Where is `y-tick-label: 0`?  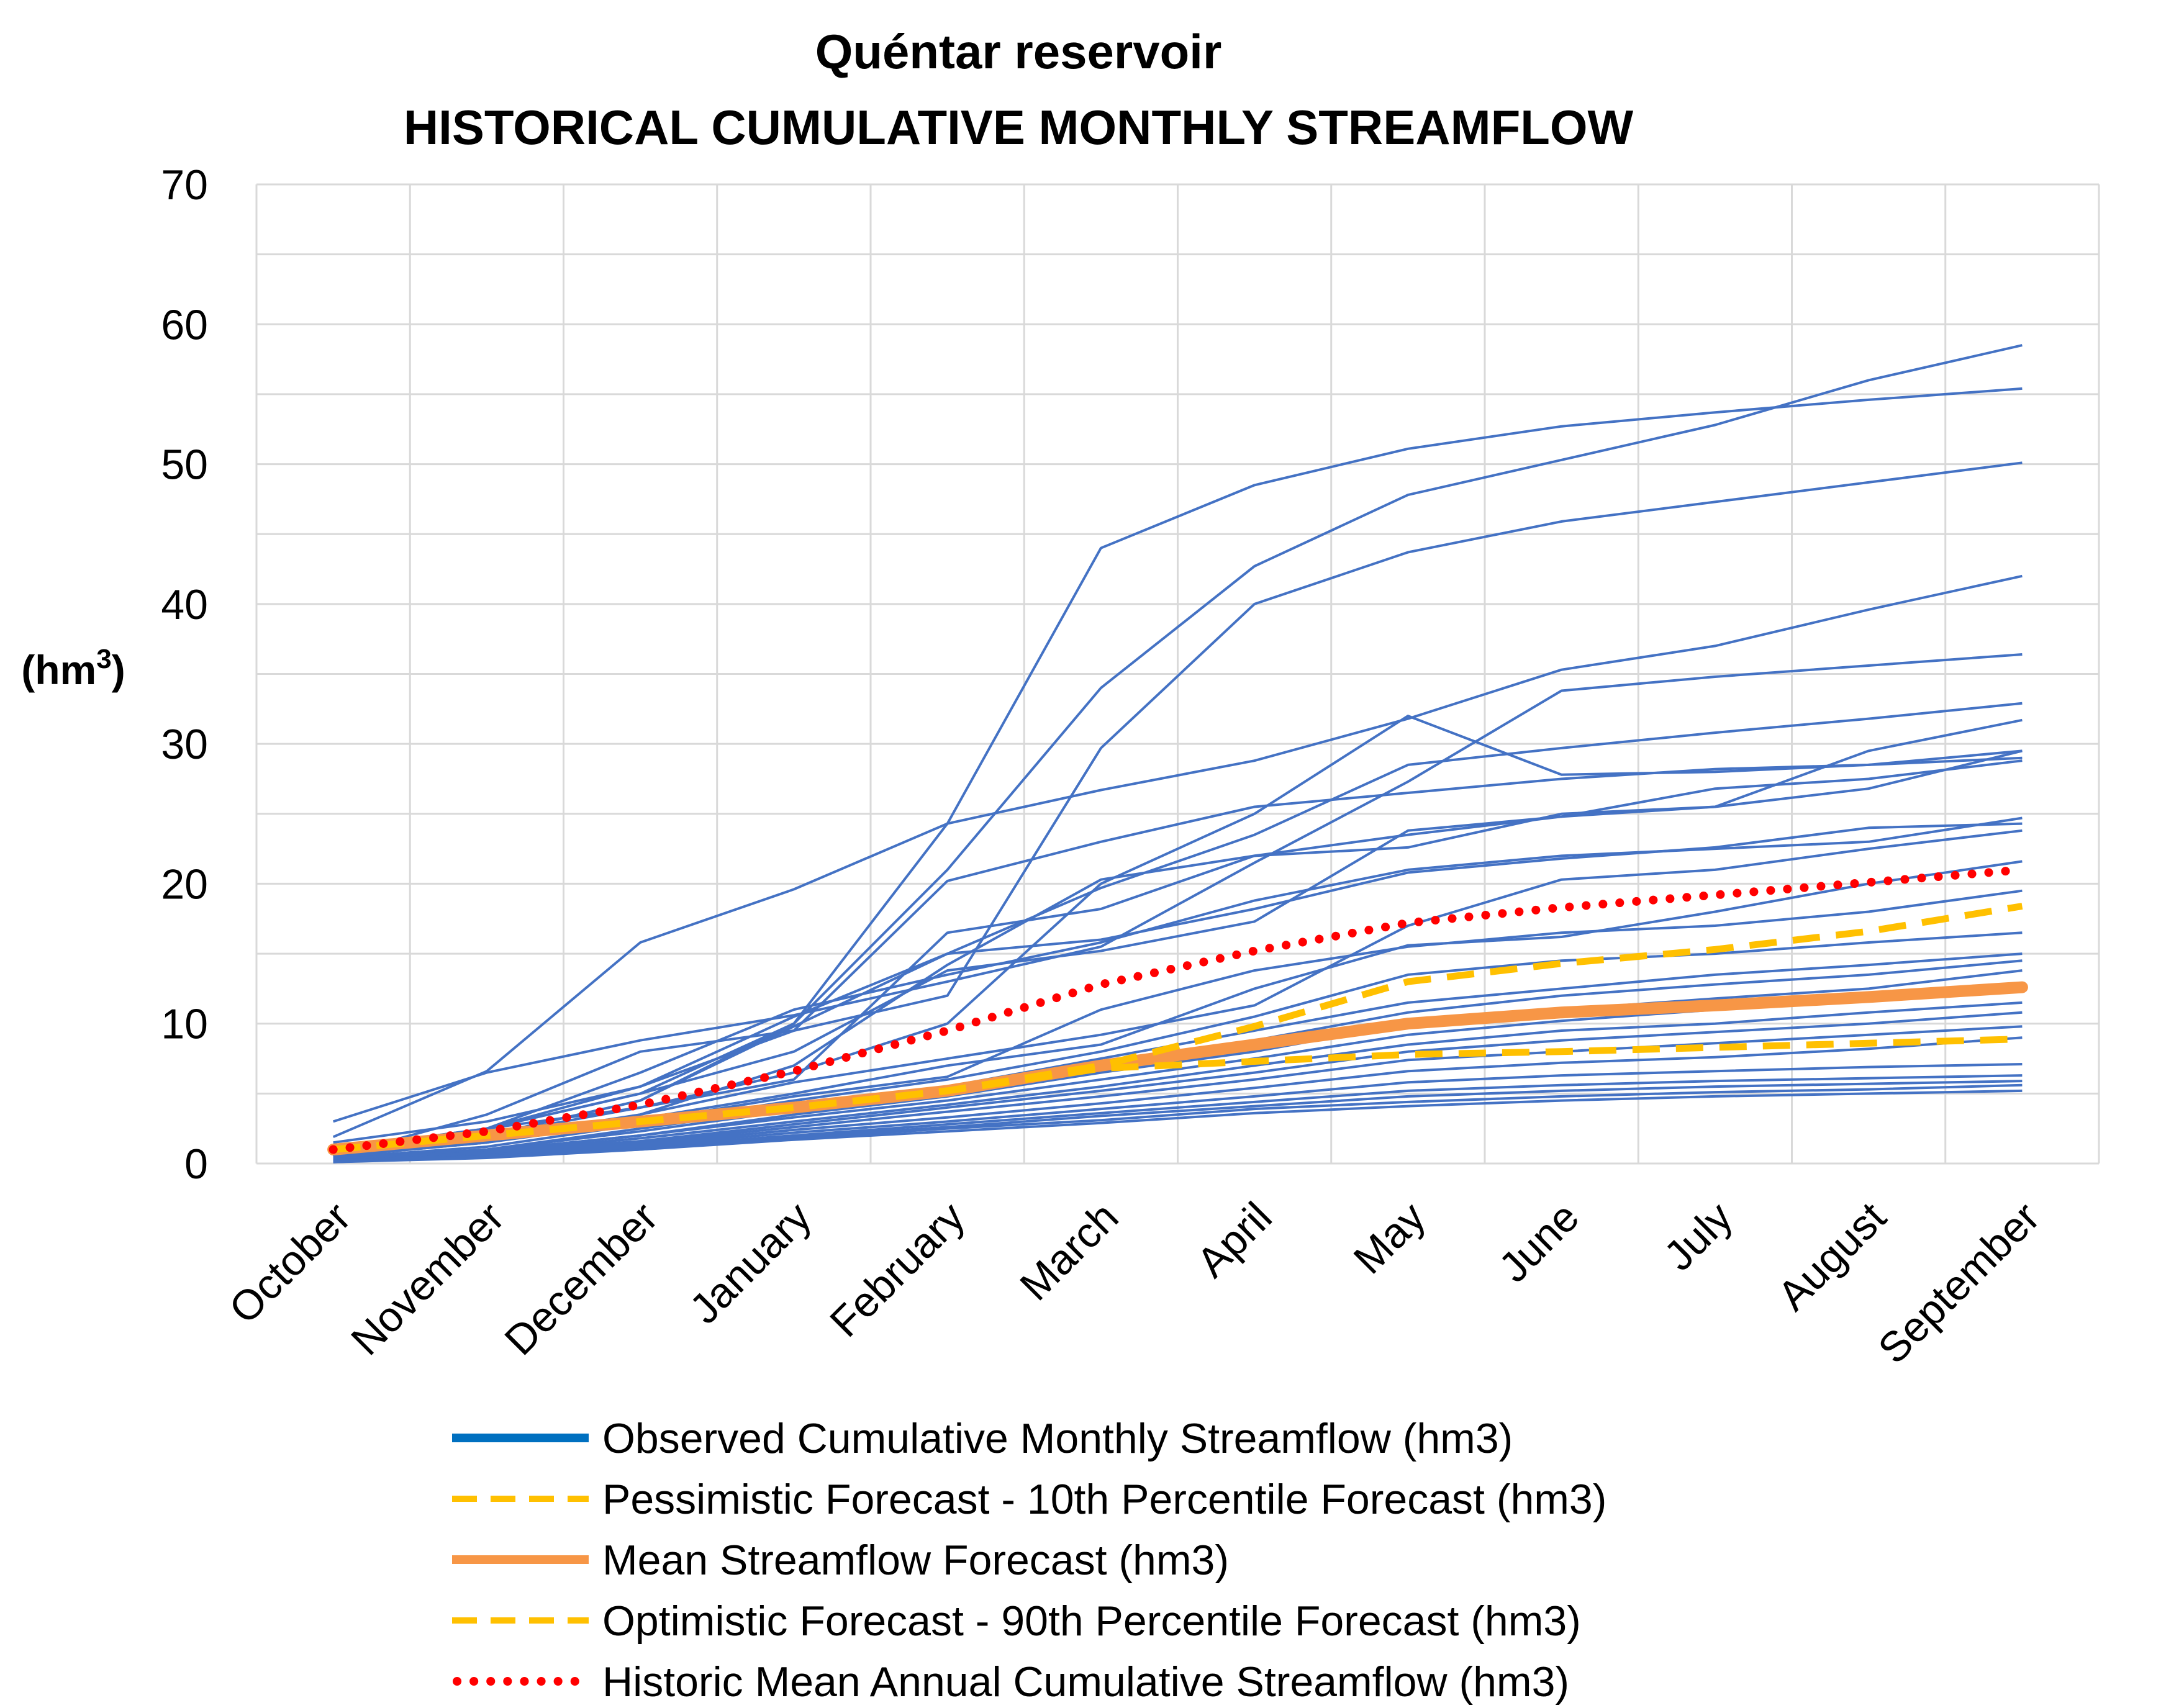
y-tick-label: 0 is located at coordinates (196, 1164).